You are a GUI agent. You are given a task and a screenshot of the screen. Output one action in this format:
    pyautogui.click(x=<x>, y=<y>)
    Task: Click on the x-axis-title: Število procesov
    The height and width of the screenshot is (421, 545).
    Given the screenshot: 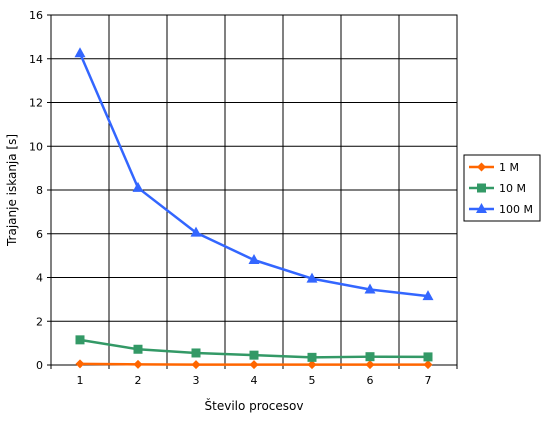 What is the action you would take?
    pyautogui.click(x=254, y=405)
    